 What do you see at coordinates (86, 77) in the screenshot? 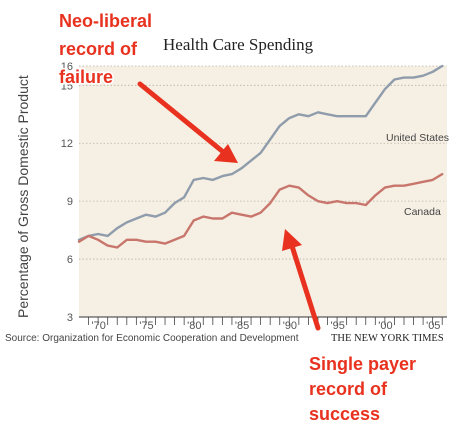
I see `annotation-top-line-3: failure` at bounding box center [86, 77].